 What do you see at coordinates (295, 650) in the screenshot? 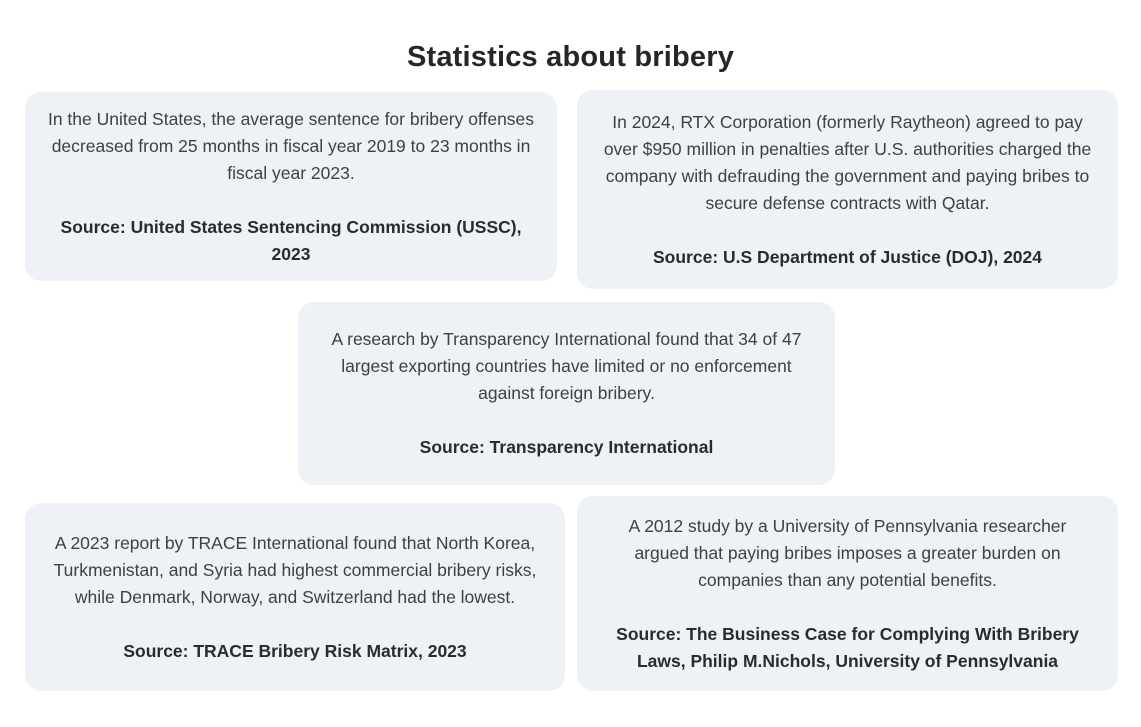
I see `source-text: Source: TRACE Bribery Risk Matrix, 2023` at bounding box center [295, 650].